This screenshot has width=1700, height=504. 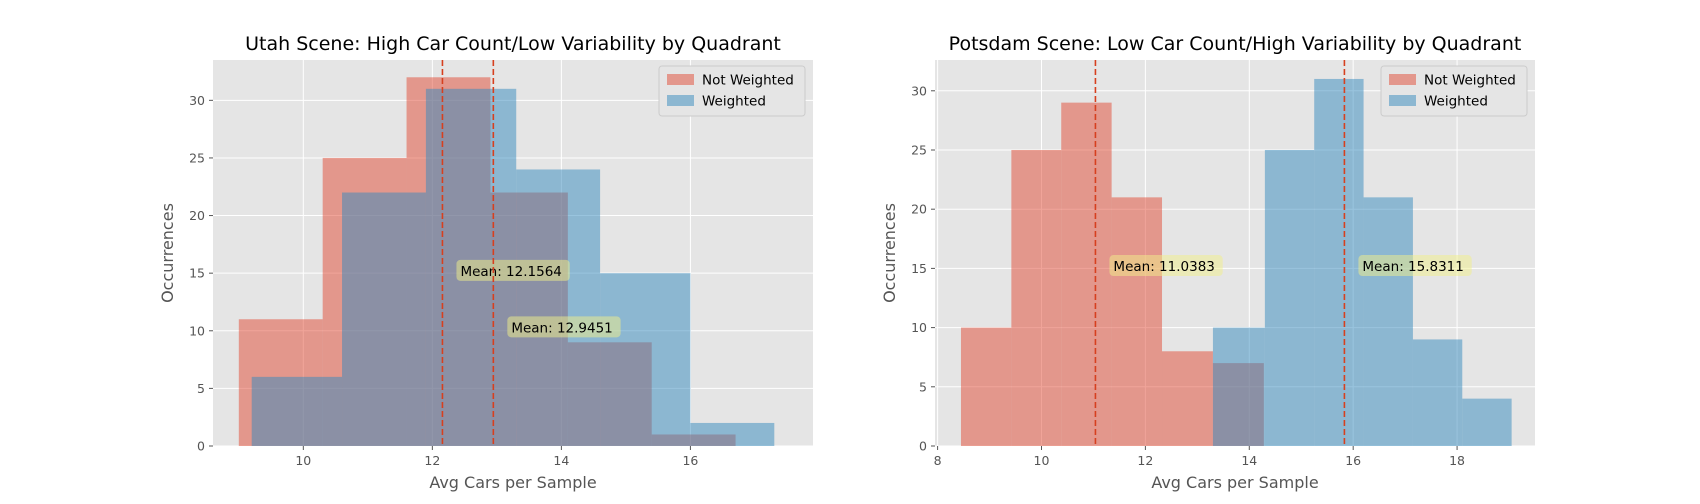 What do you see at coordinates (1234, 482) in the screenshot?
I see `potsdam-x-axis-label: Avg Cars per Sample` at bounding box center [1234, 482].